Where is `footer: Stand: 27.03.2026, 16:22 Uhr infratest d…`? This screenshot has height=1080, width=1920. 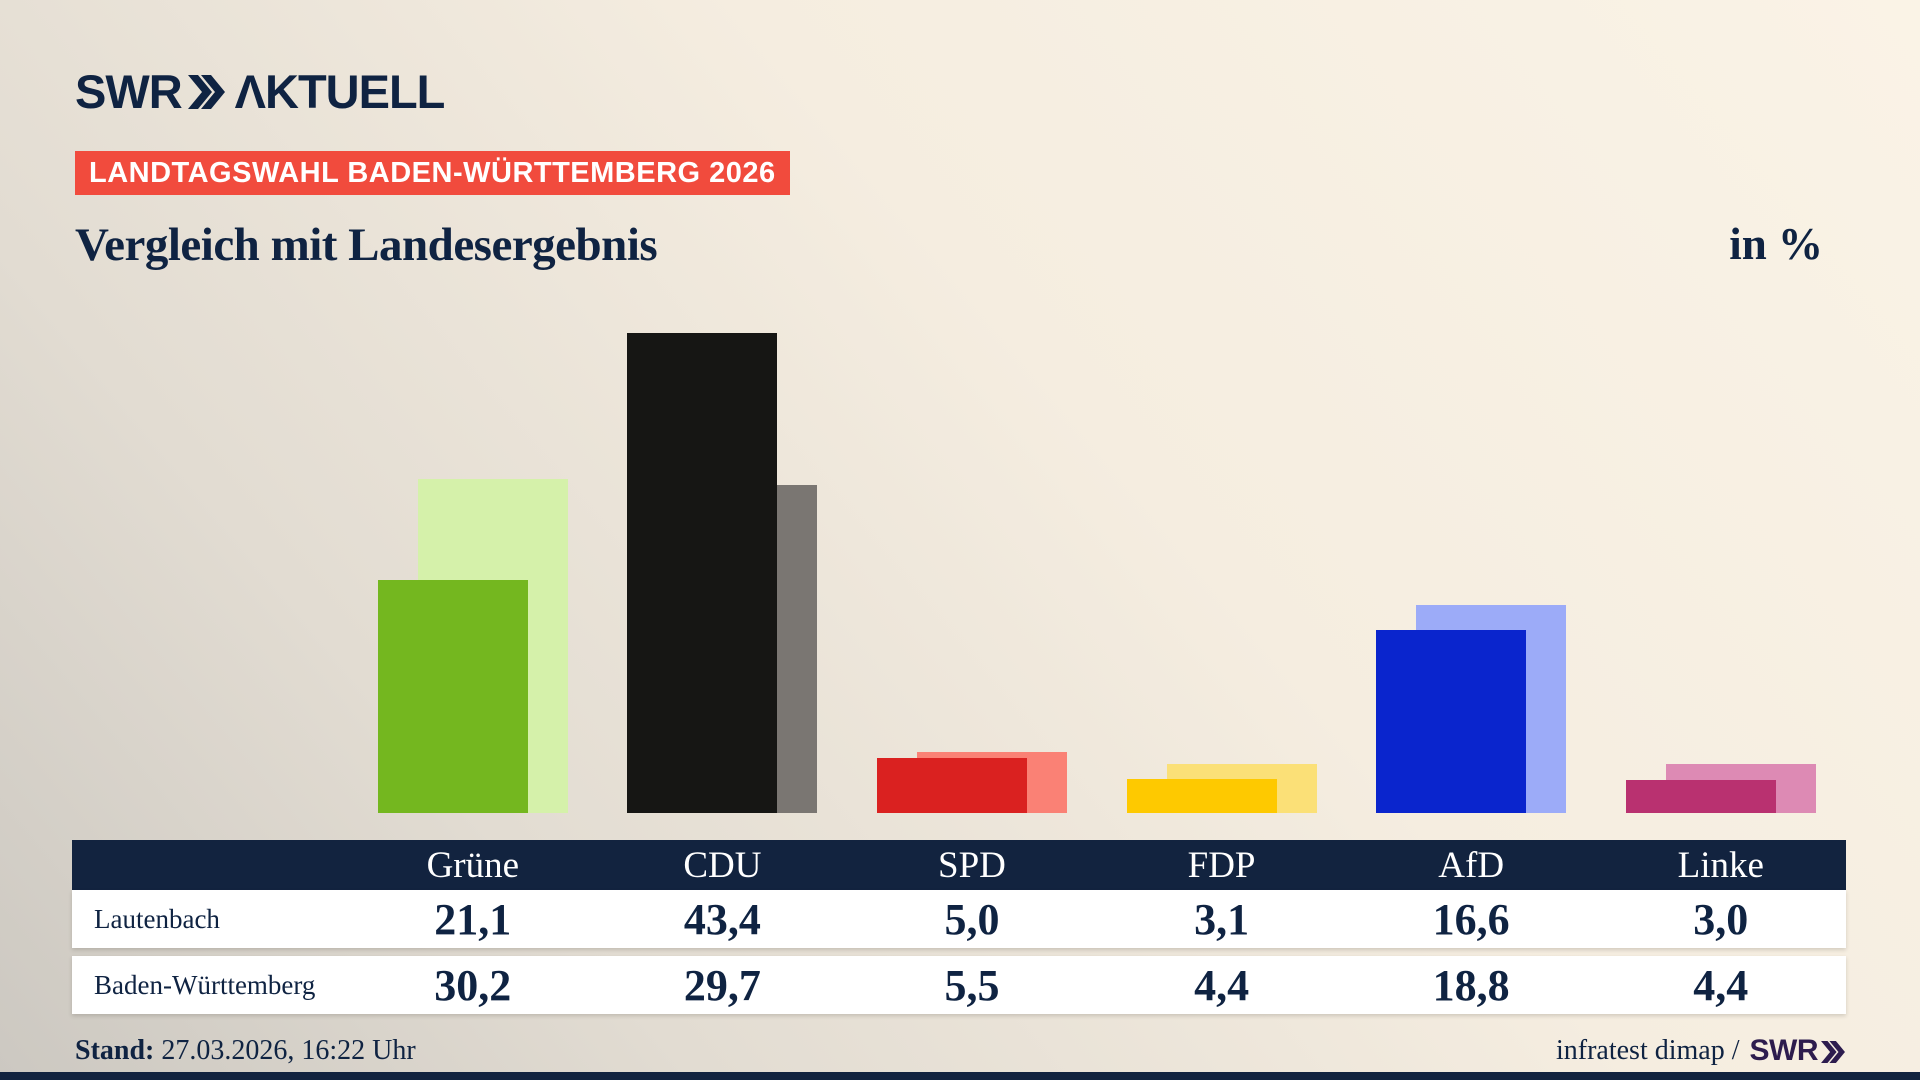
footer: Stand: 27.03.2026, 16:22 Uhr infratest d… is located at coordinates (960, 1051).